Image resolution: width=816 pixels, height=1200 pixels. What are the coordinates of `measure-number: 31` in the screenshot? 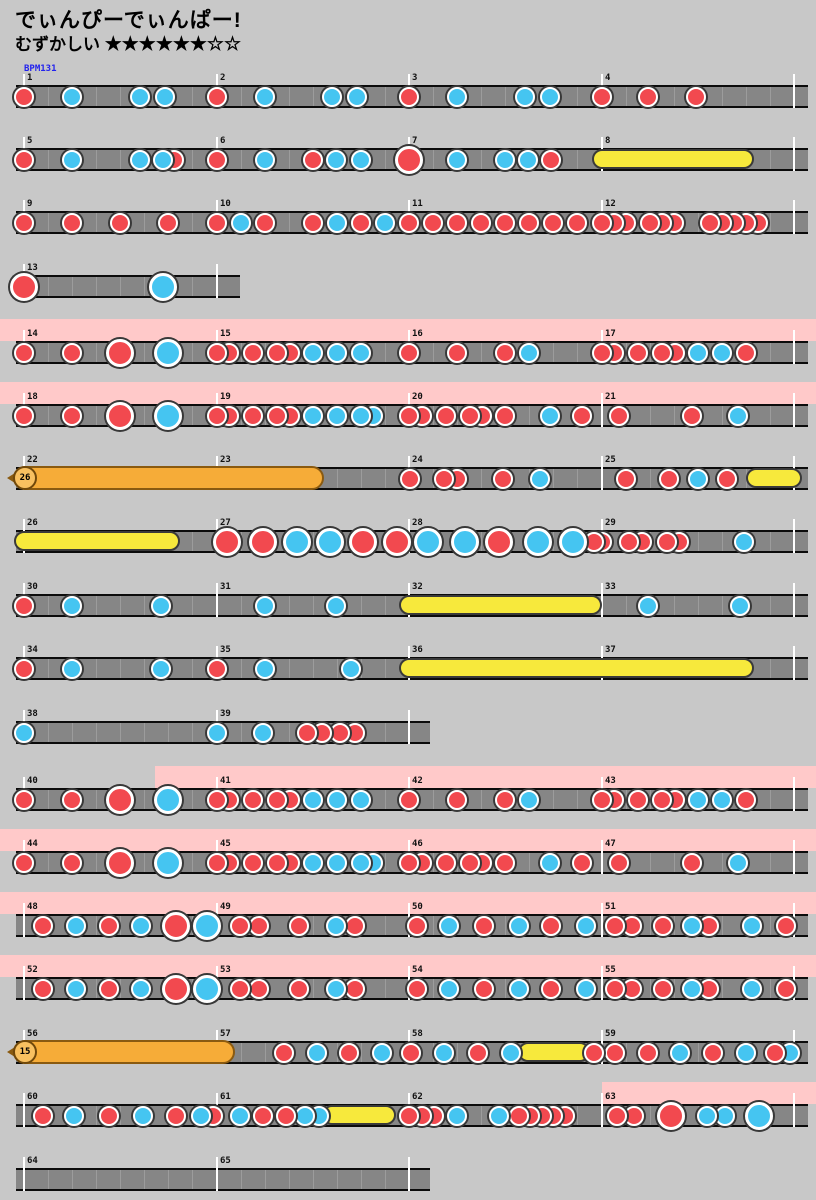 It's located at (225, 587).